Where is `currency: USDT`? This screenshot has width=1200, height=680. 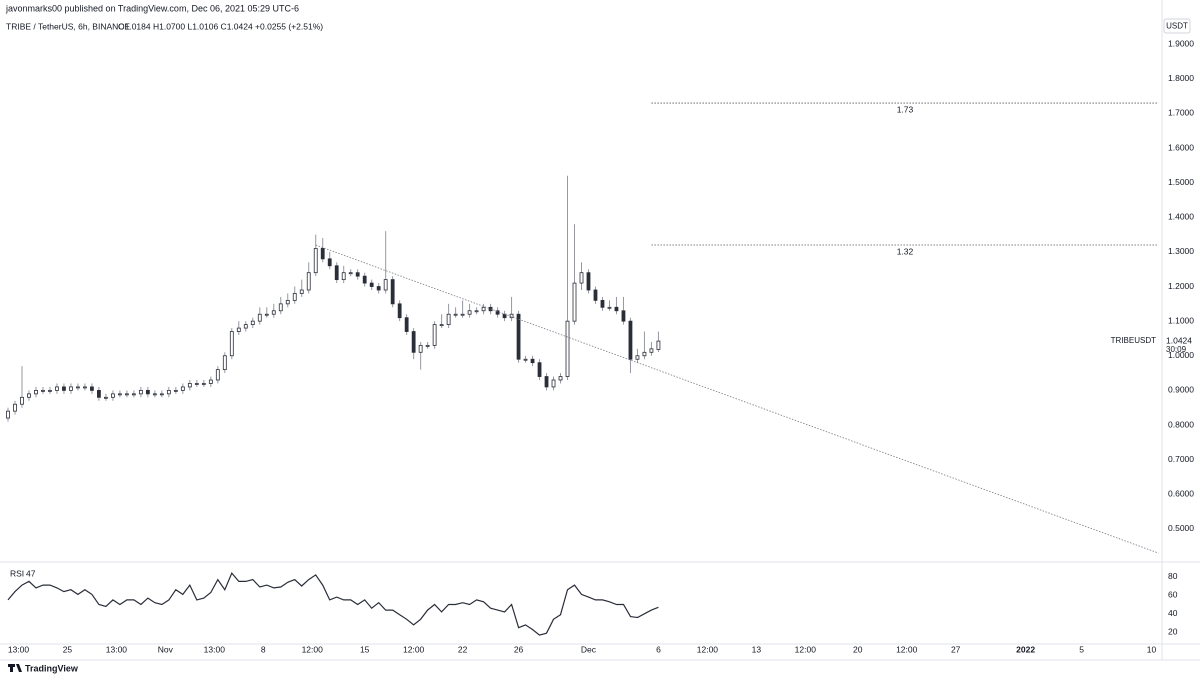
currency: USDT is located at coordinates (1177, 26).